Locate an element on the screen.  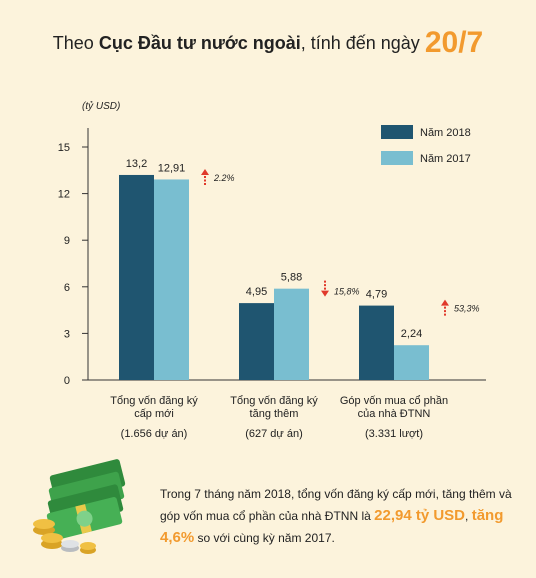
x-category-note: (3.331 lượt) is located at coordinates (394, 434).